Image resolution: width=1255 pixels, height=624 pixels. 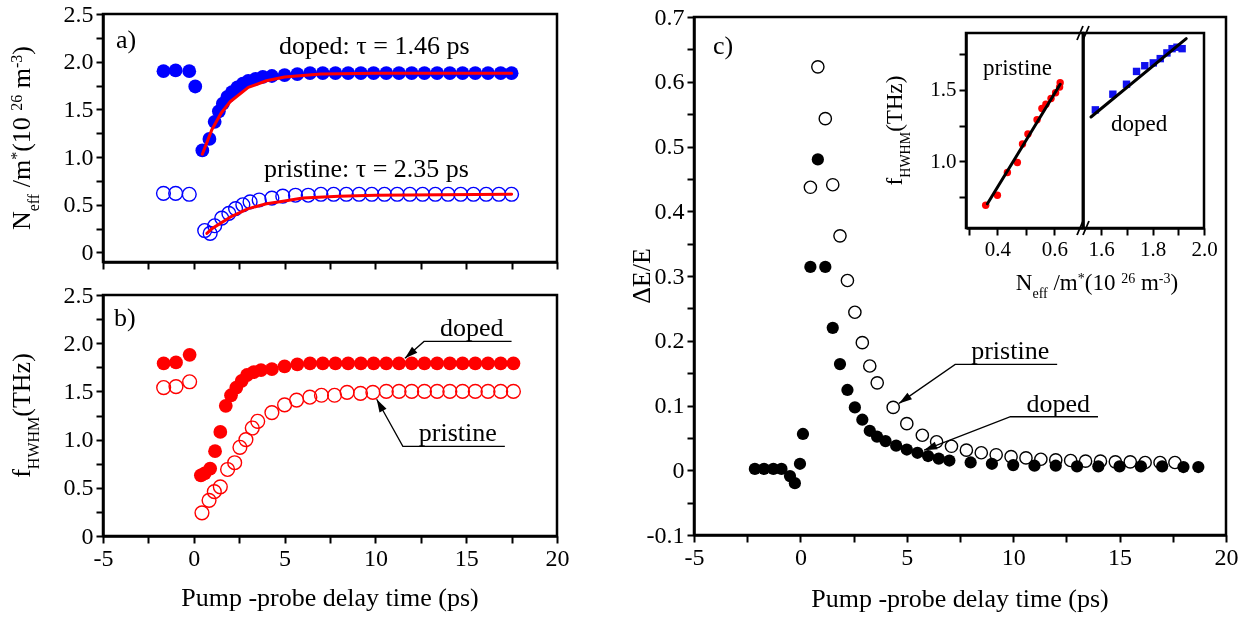 I want to click on annotation: doped: τ = 1.46 ps, so click(x=374, y=45).